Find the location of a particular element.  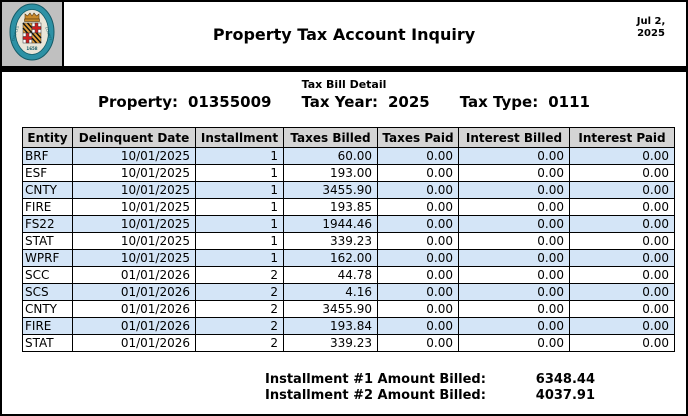

table-row: FS22 10/01/2025 1 1944.46 0.00 0.00 0.00 is located at coordinates (348, 224).